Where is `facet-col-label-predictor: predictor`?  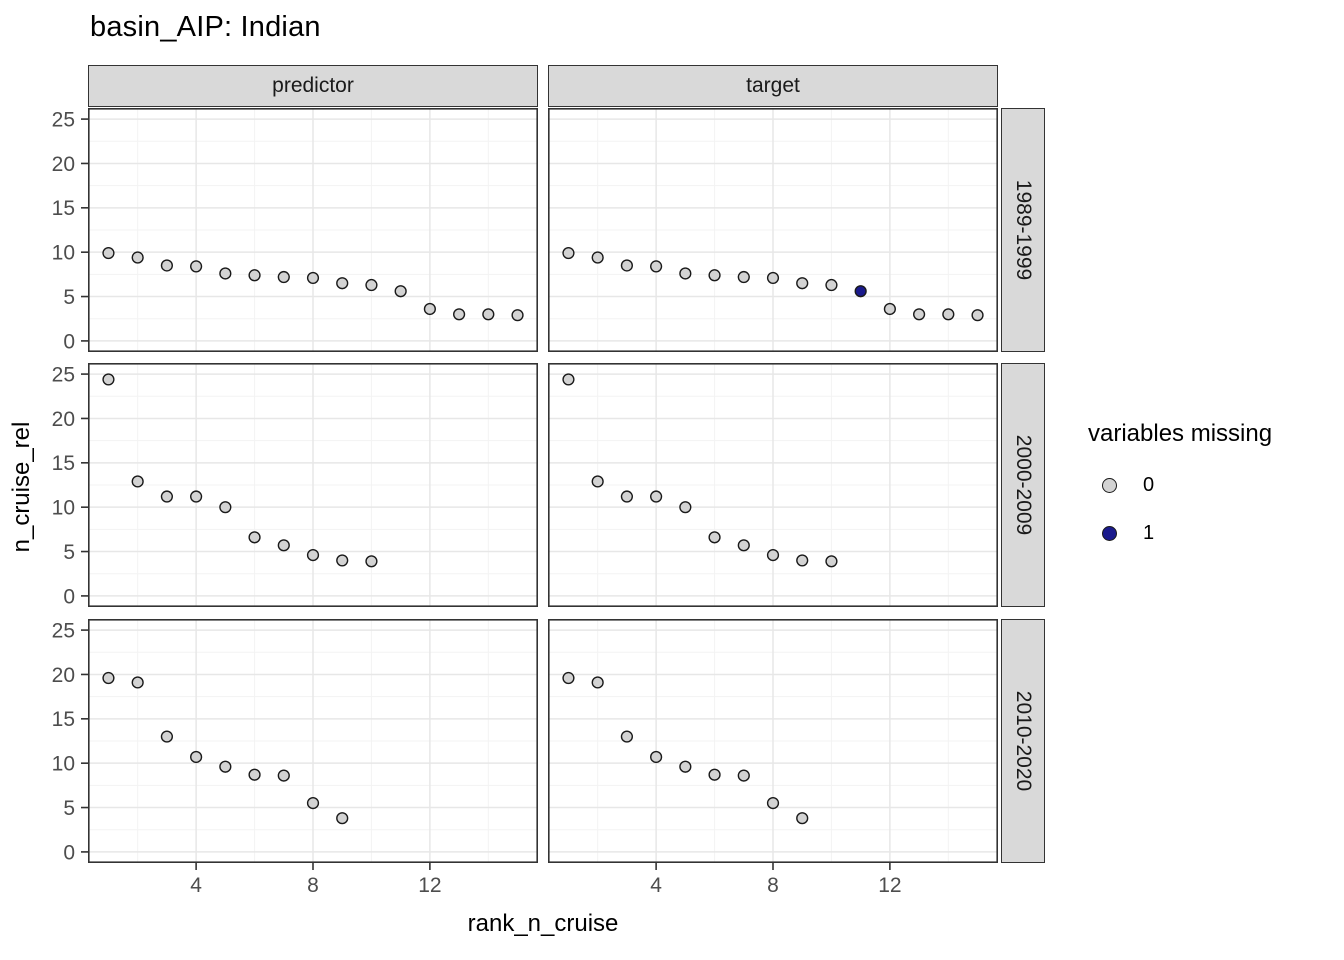
facet-col-label-predictor: predictor is located at coordinates (313, 85).